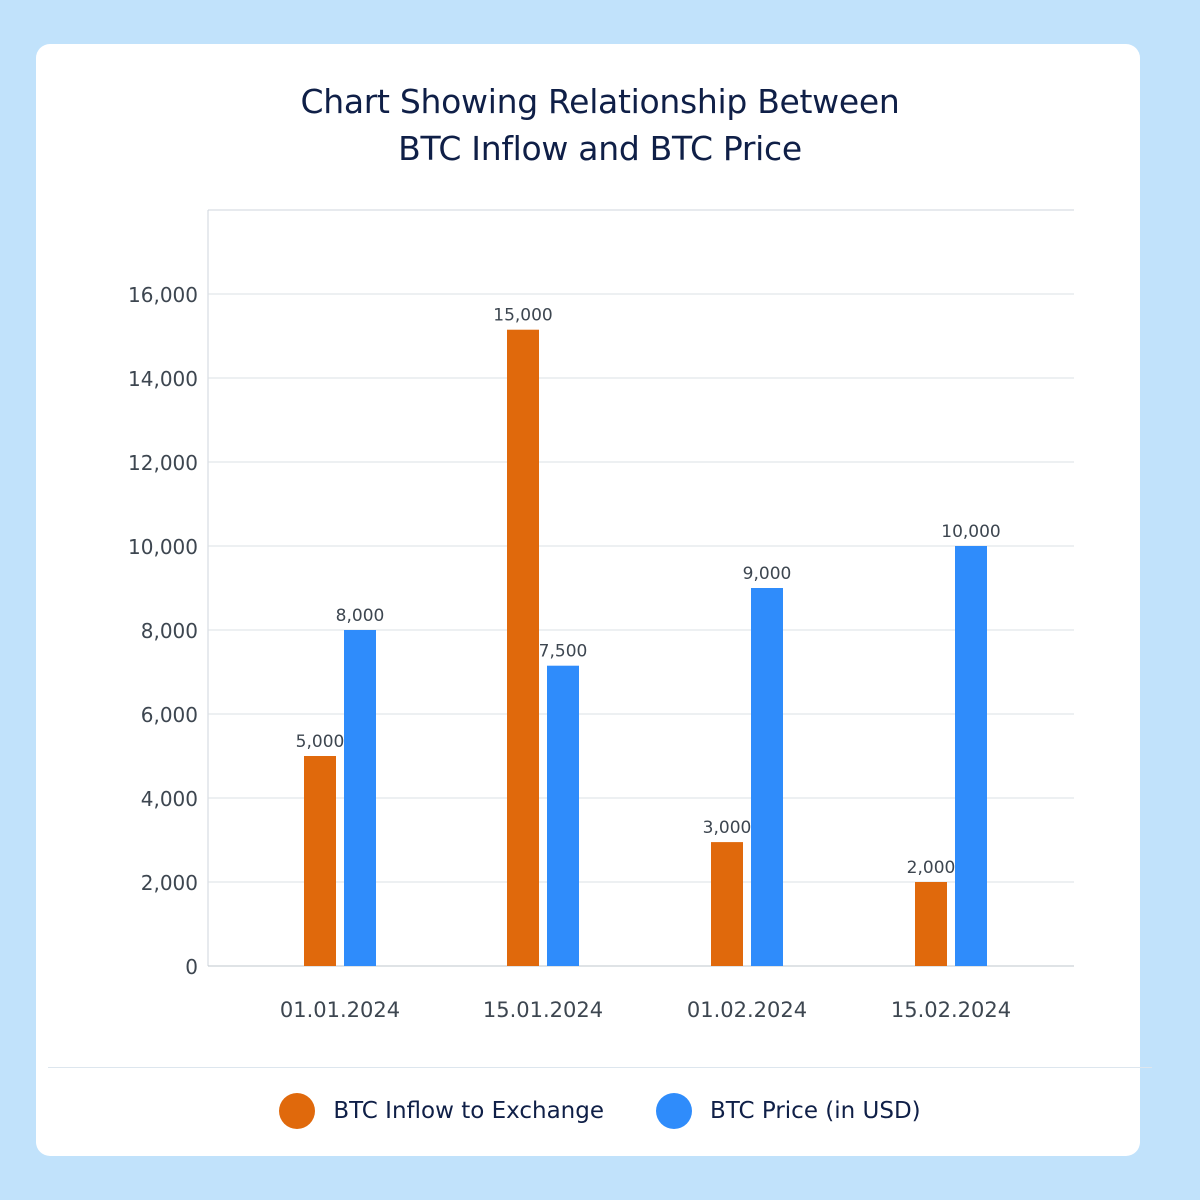 The height and width of the screenshot is (1200, 1200). I want to click on value-label-inflow: 15,000, so click(522, 316).